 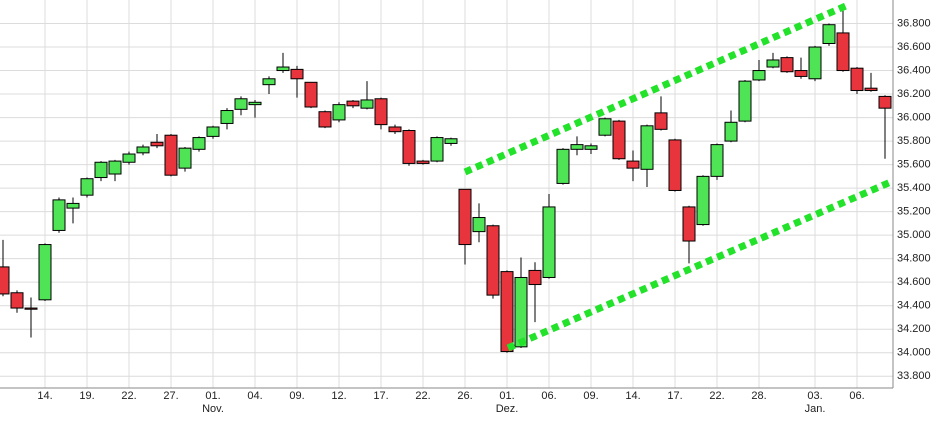 I want to click on y-tick-label: 35.400, so click(x=914, y=188).